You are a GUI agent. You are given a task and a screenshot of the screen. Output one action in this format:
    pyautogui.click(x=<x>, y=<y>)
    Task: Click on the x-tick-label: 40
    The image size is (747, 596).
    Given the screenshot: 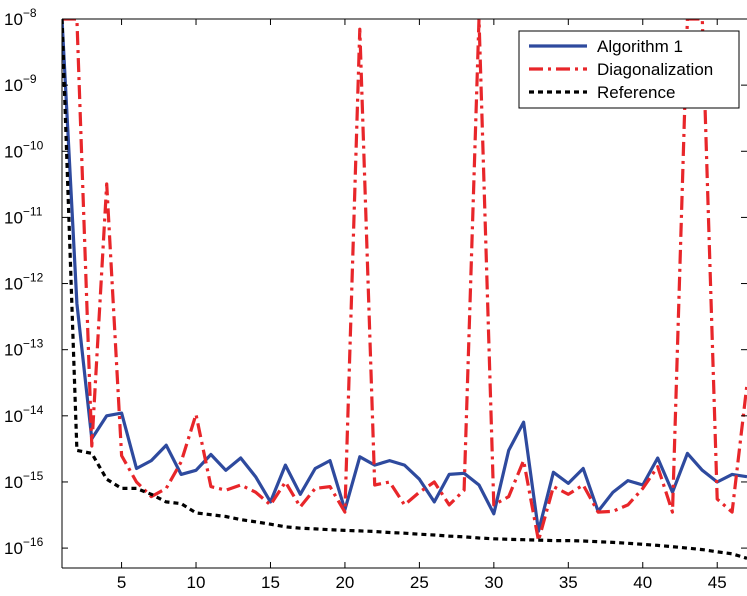 What is the action you would take?
    pyautogui.click(x=642, y=582)
    